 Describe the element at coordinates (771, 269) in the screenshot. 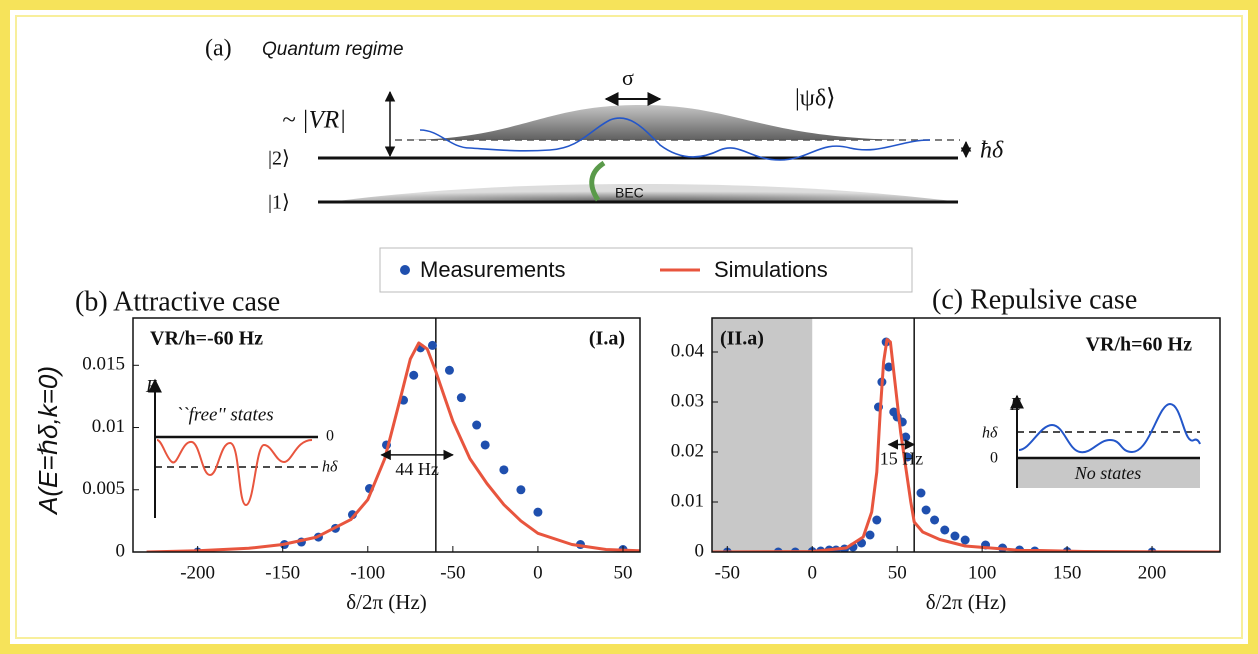

I see `legend-label: Simulations` at that location.